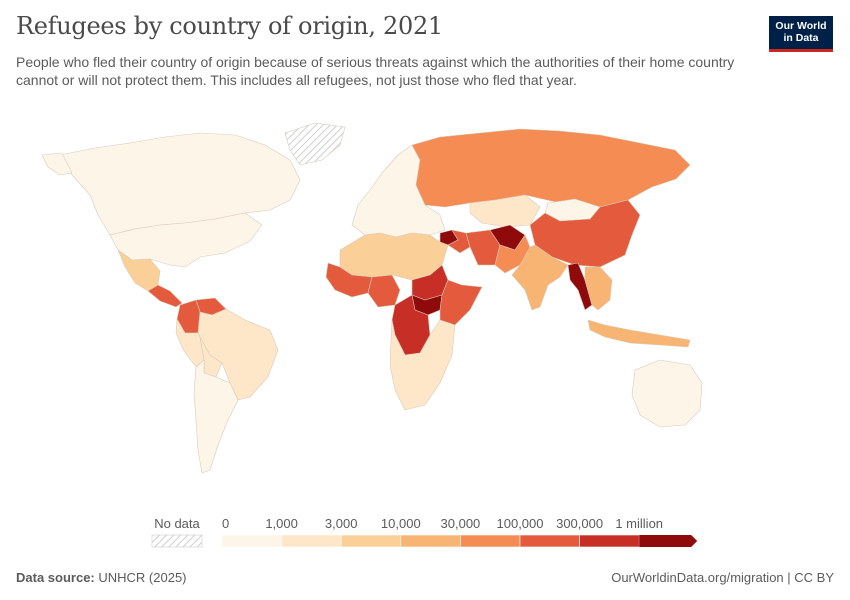  What do you see at coordinates (668, 541) in the screenshot?
I see `legend-swatch-max` at bounding box center [668, 541].